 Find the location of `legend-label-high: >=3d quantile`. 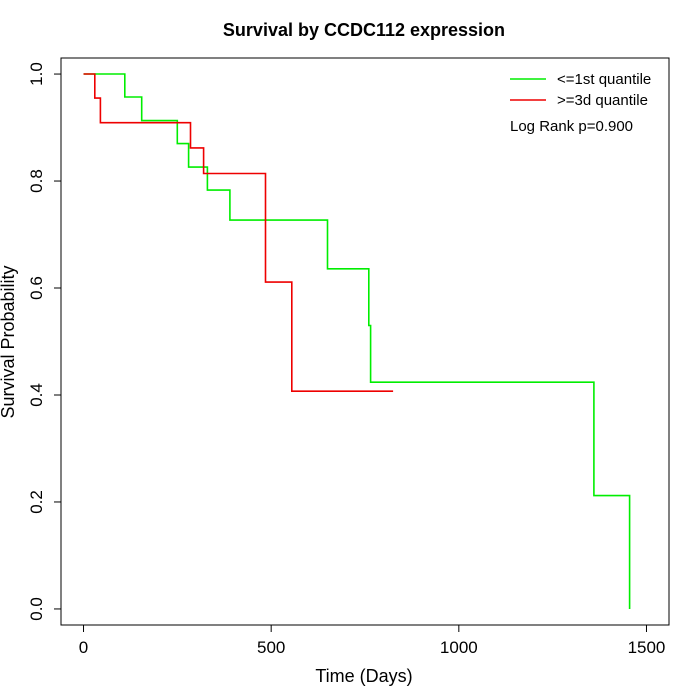

legend-label-high: >=3d quantile is located at coordinates (602, 100).